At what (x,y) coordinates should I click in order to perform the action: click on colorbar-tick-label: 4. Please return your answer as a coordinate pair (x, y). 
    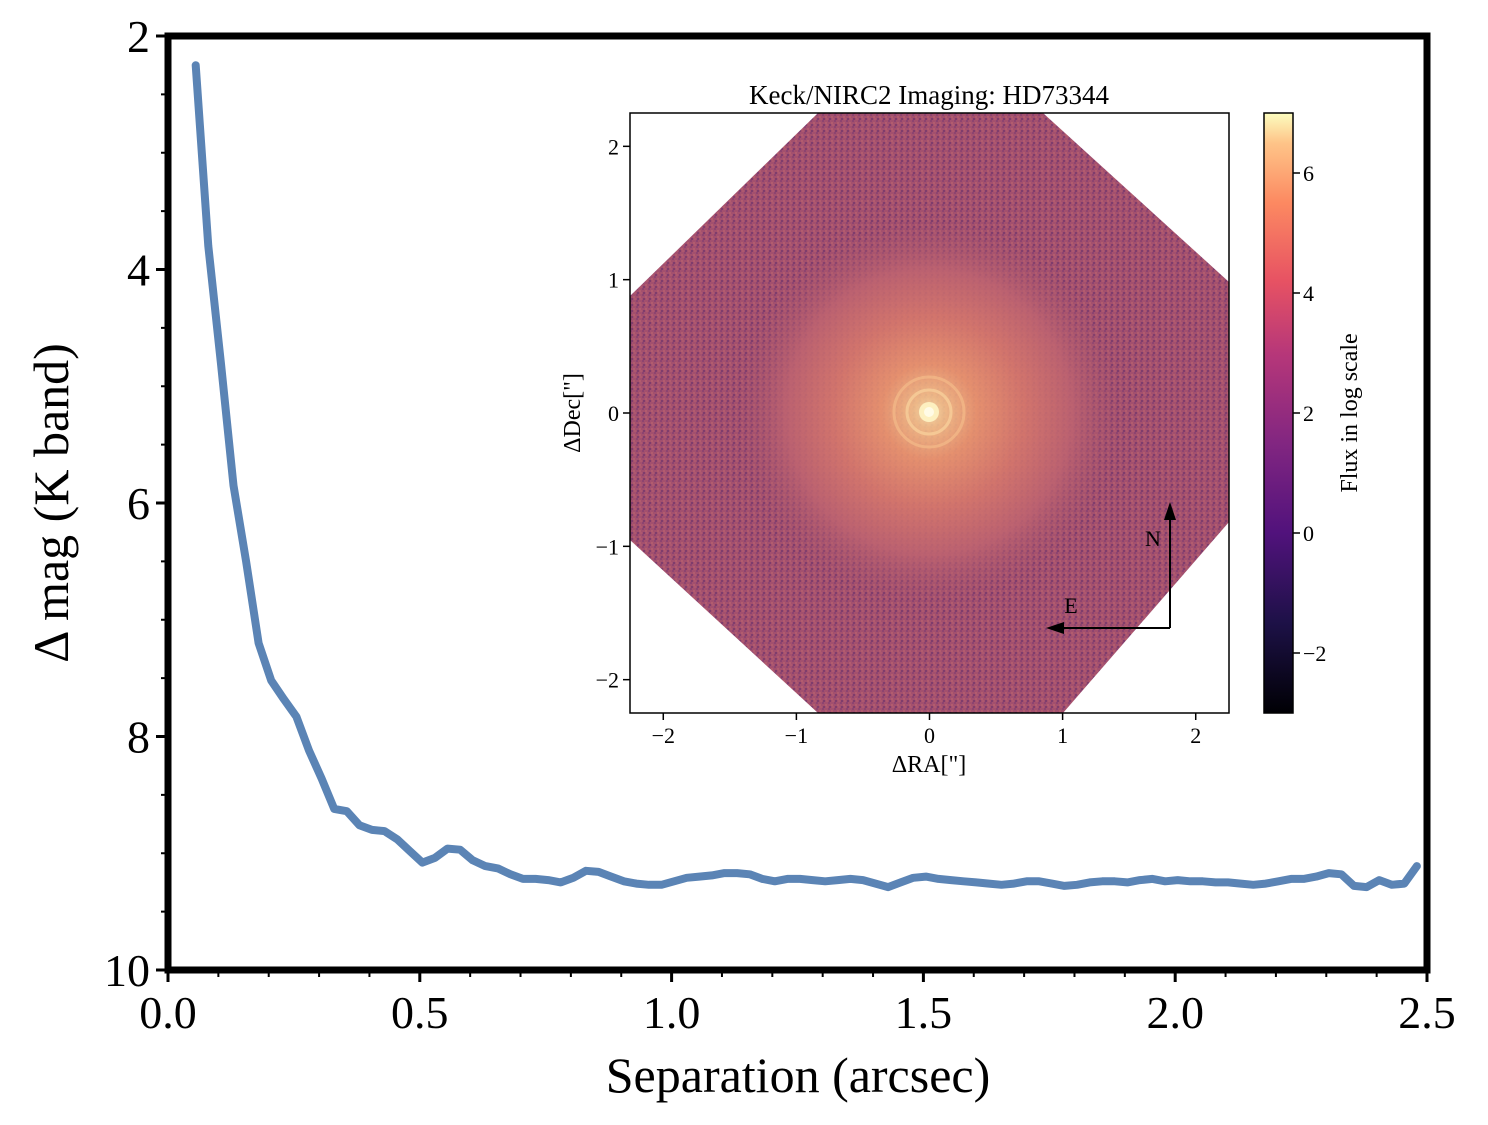
    Looking at the image, I should click on (1308, 293).